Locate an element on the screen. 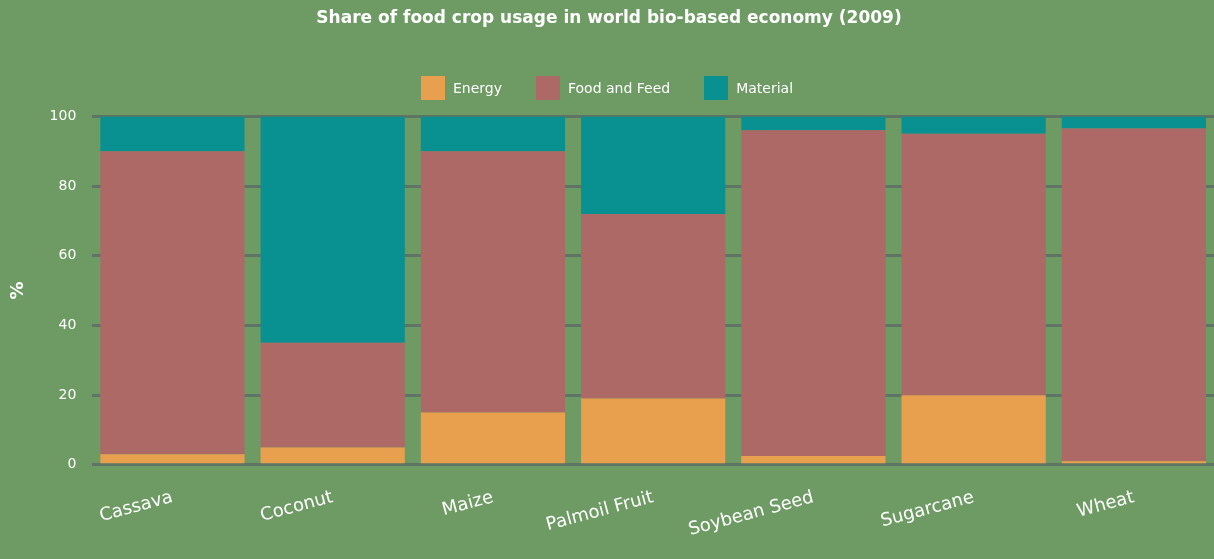 The image size is (1214, 559). chart-title: Share of food crop usage in world bio-based economy (2009) is located at coordinates (609, 16).